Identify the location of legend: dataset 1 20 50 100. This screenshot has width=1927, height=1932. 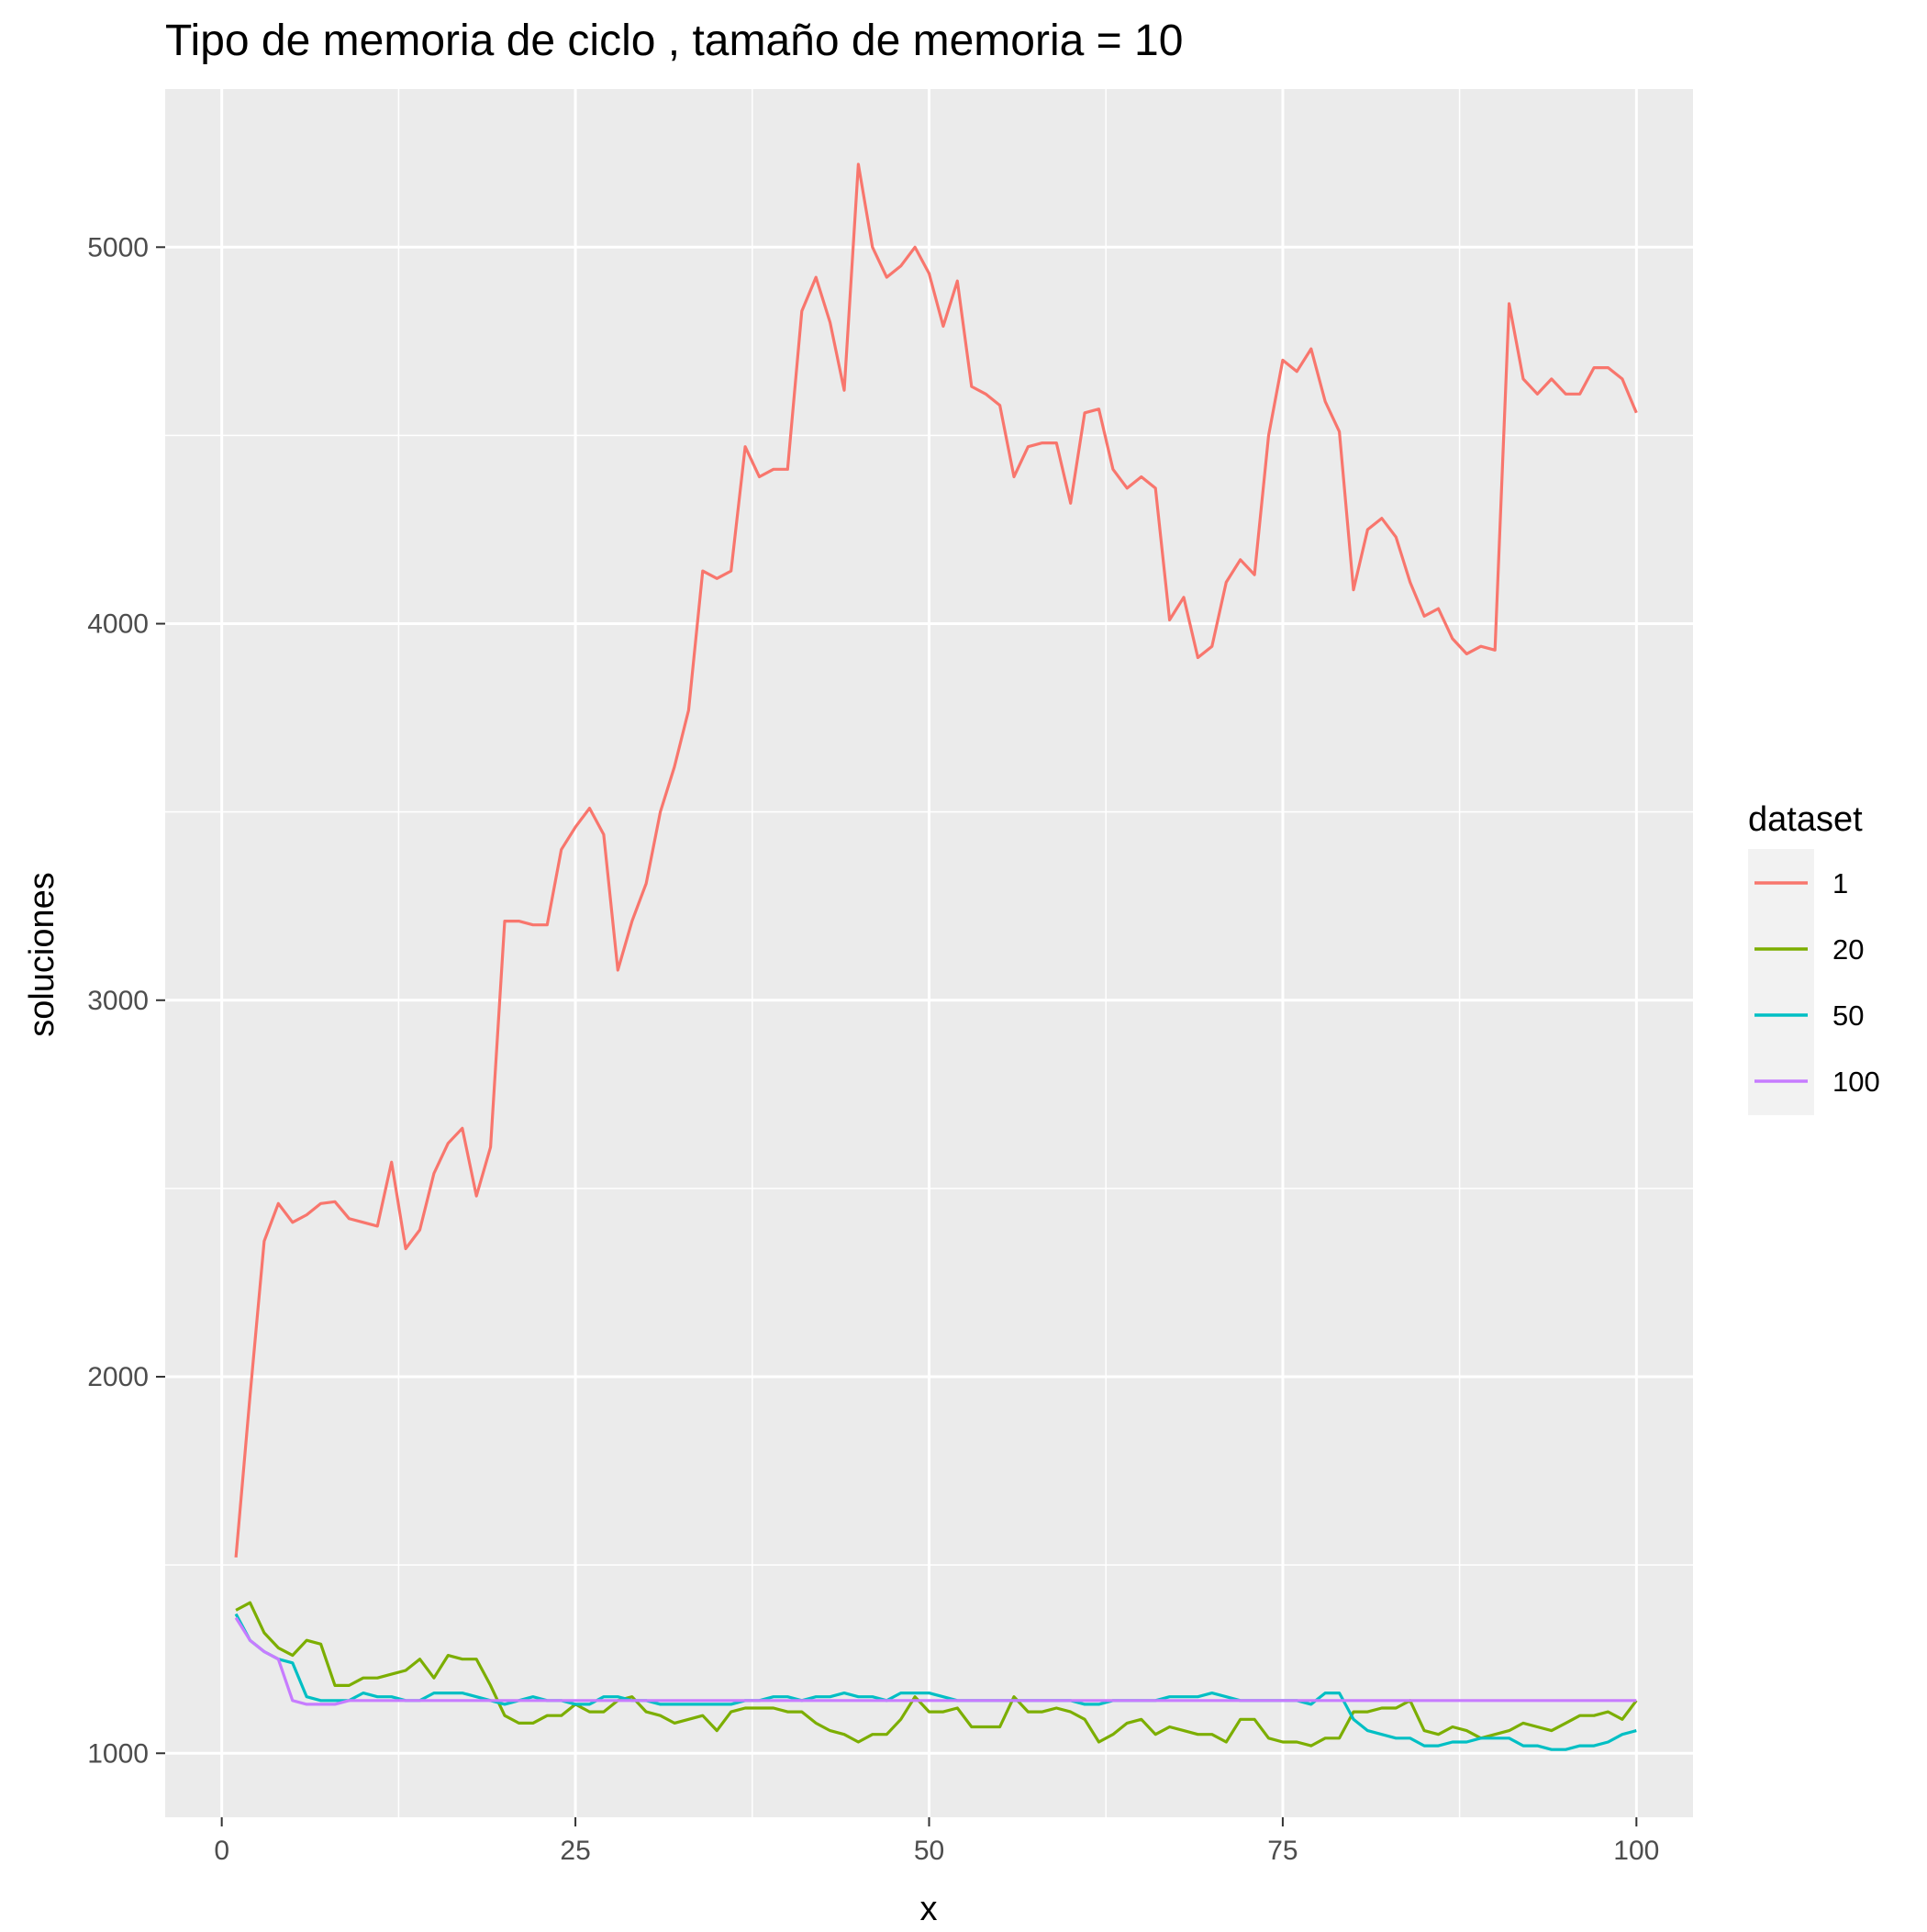
(1814, 957).